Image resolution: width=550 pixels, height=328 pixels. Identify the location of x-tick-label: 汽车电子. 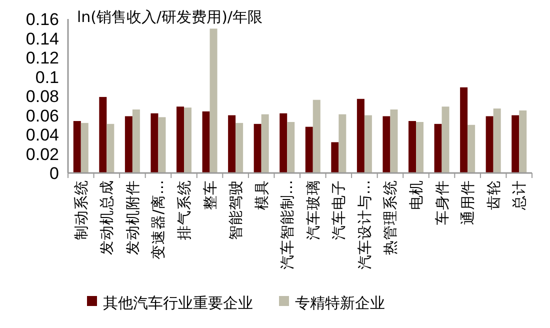
(339, 210).